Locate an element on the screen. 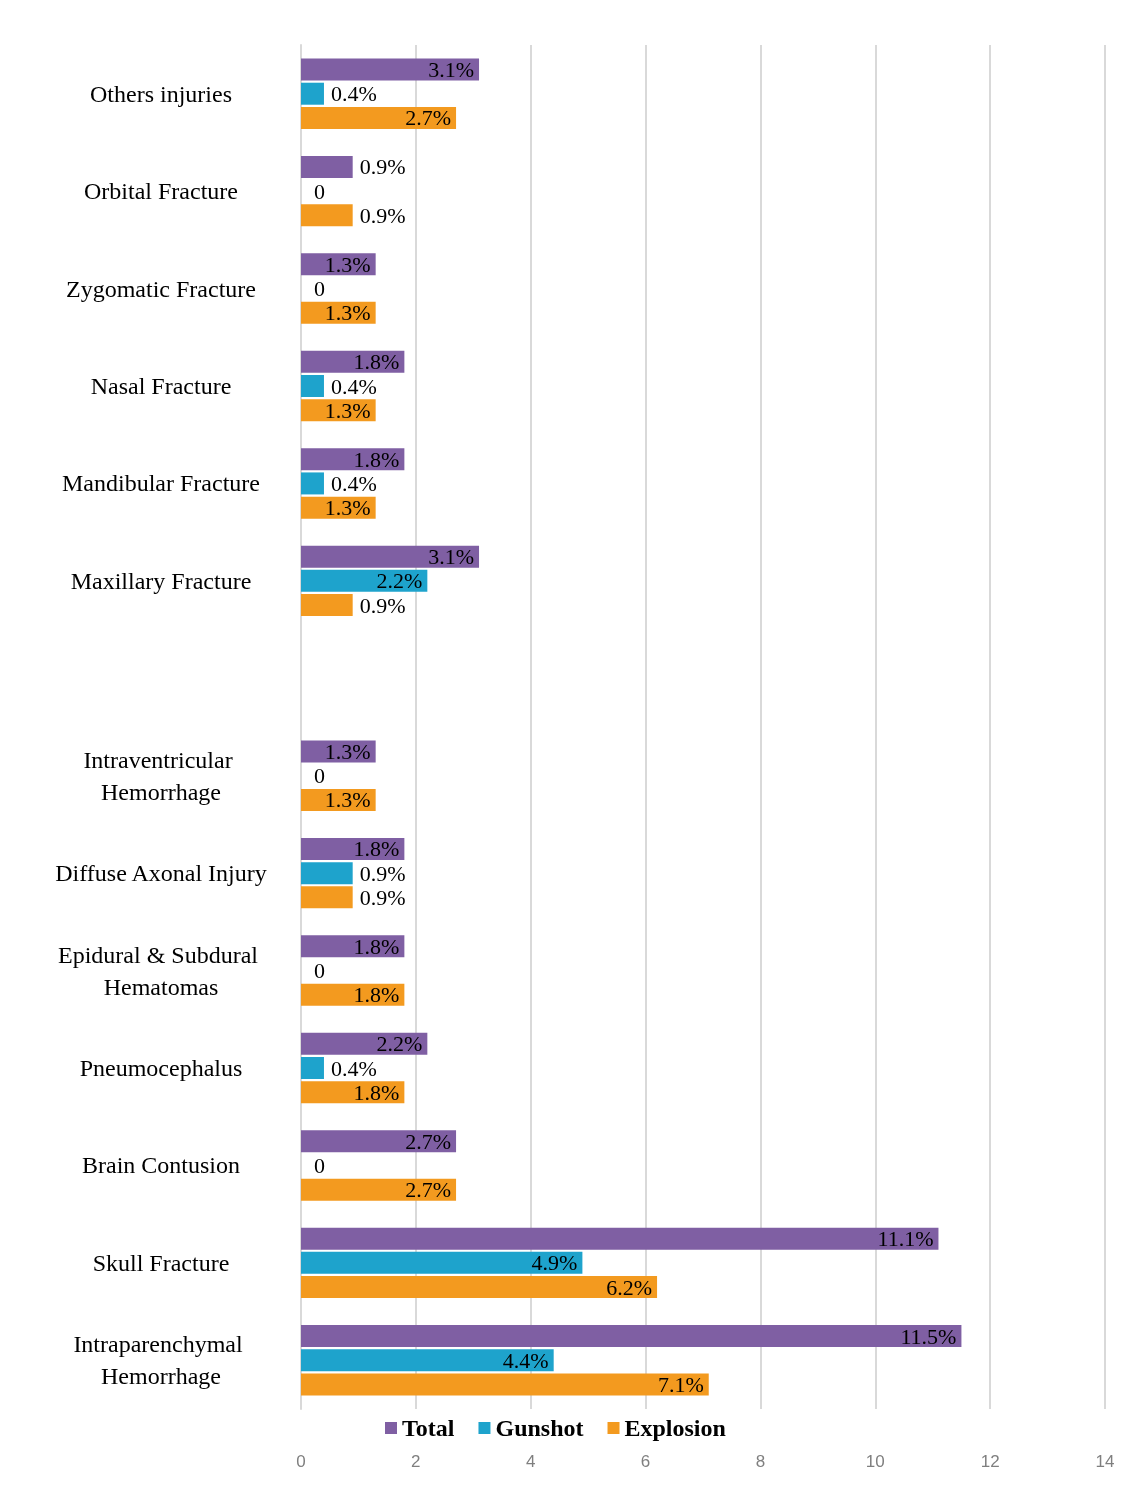 Image resolution: width=1124 pixels, height=1489 pixels. x-tick-label: 8 is located at coordinates (760, 1461).